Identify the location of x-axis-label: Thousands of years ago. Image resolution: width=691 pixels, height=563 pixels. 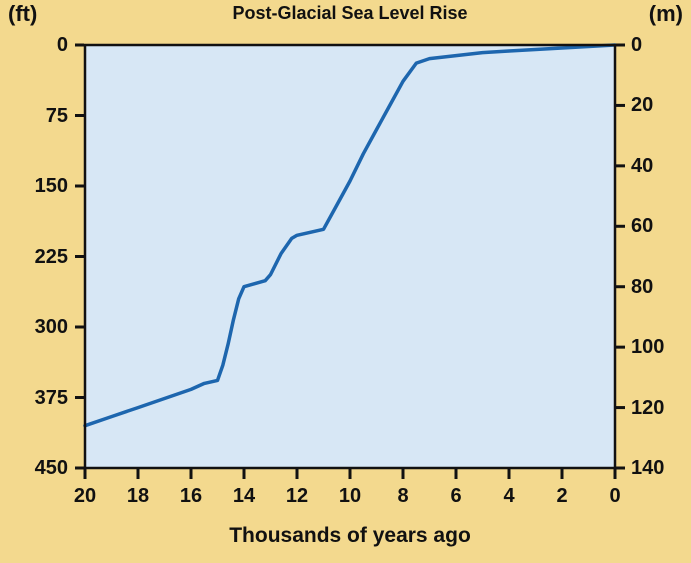
(350, 535).